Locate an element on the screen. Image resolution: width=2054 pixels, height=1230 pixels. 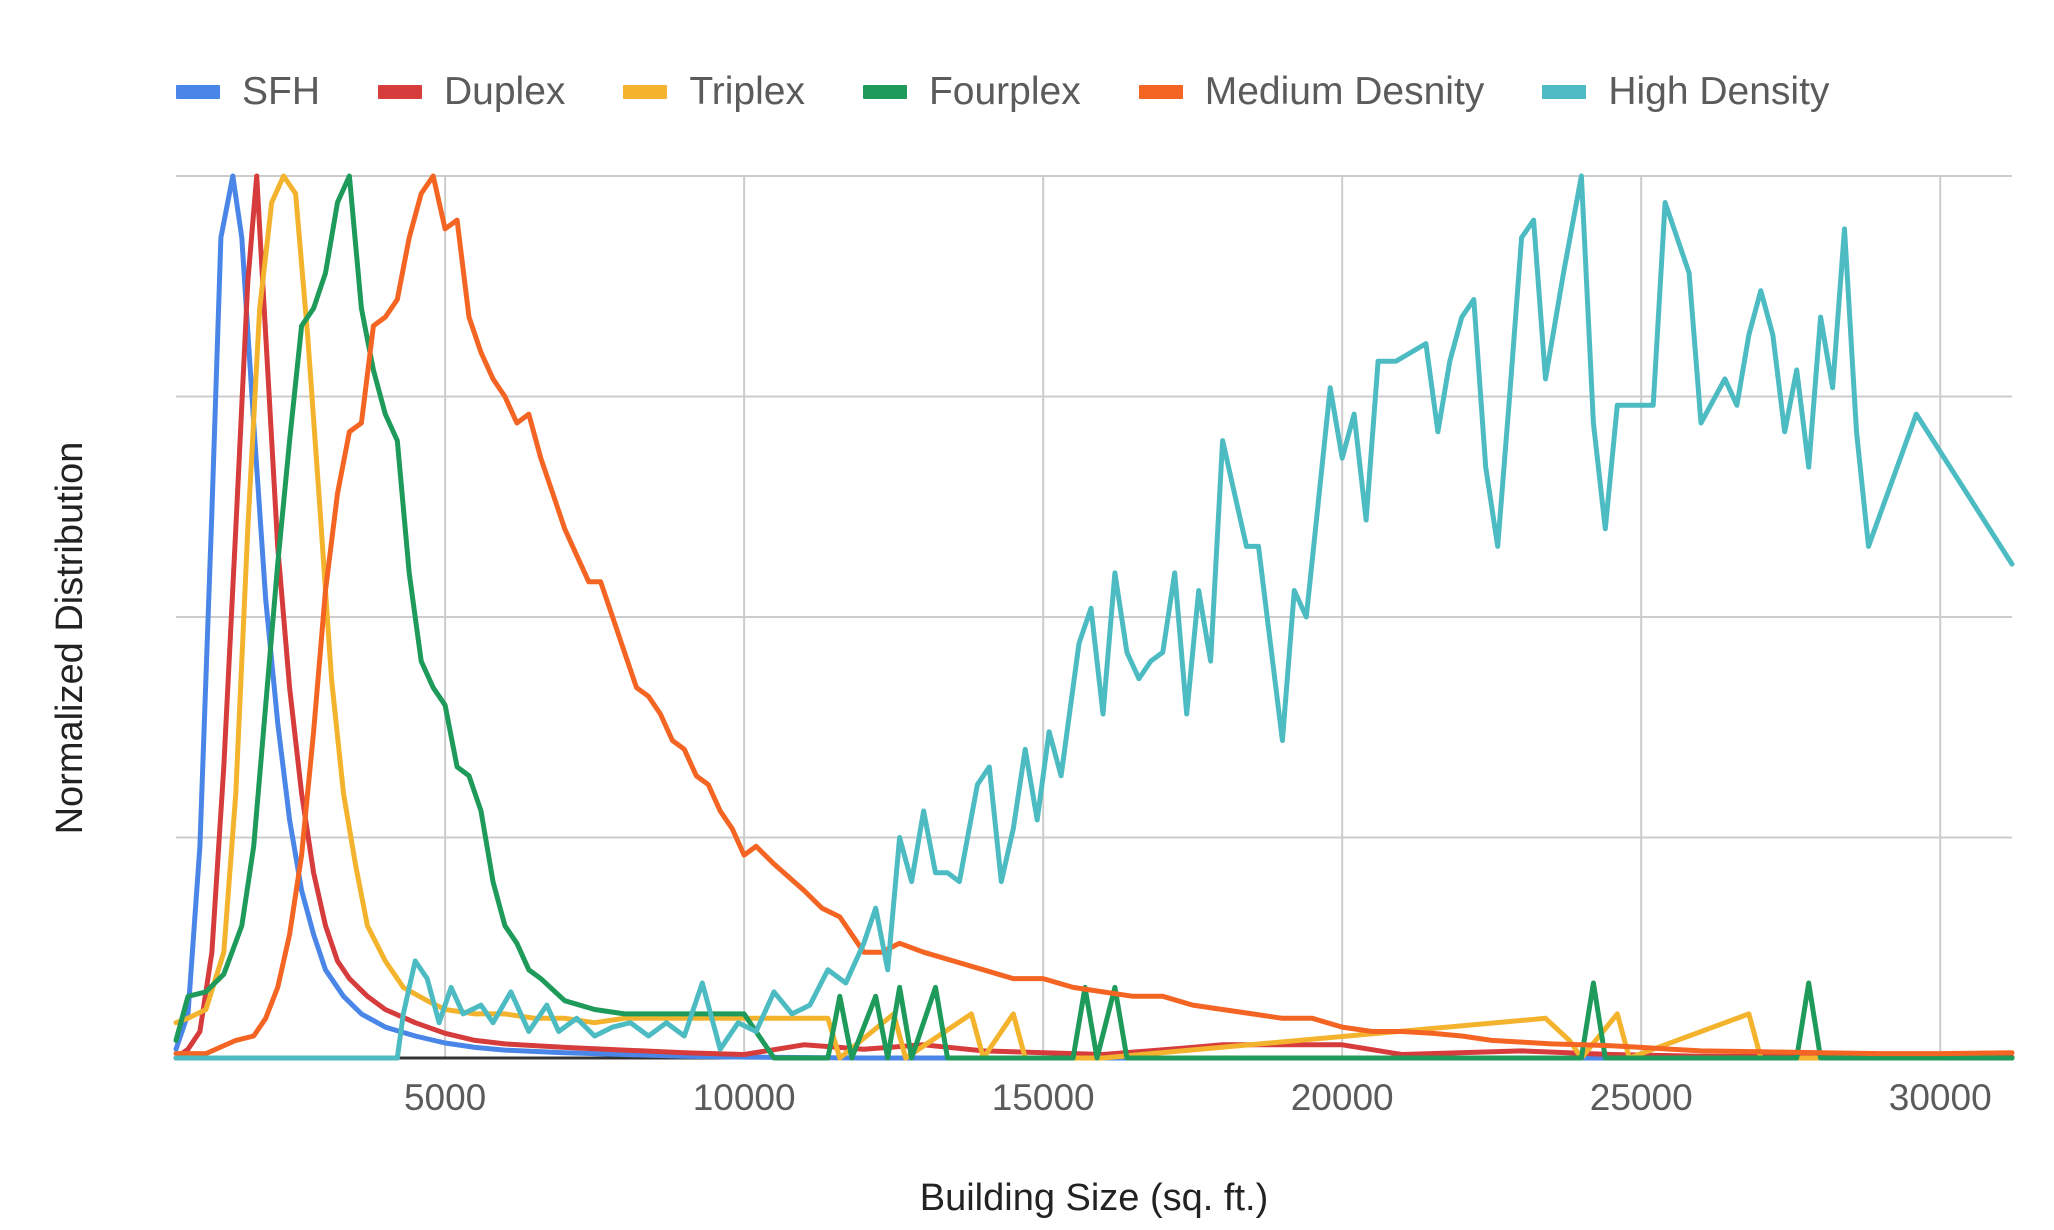
x-tick-label-25000: 25000 is located at coordinates (1641, 1097).